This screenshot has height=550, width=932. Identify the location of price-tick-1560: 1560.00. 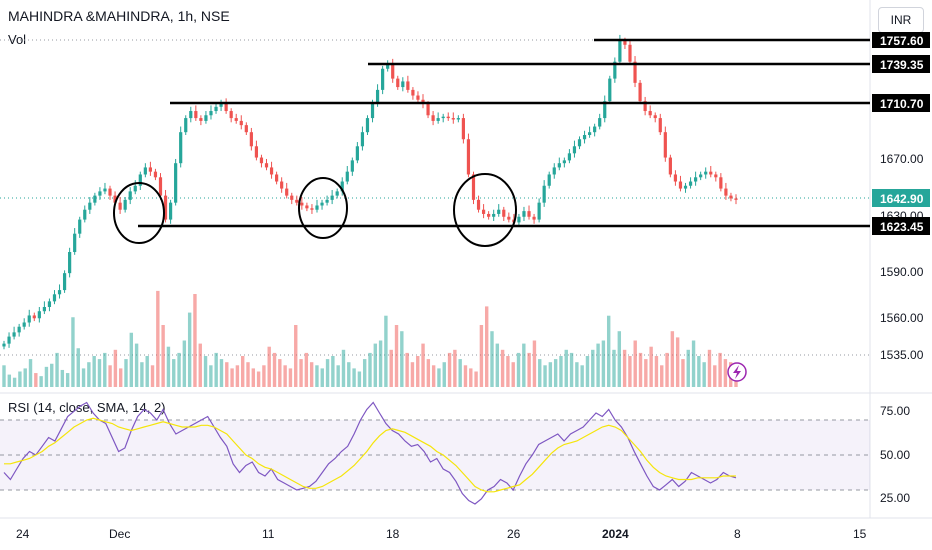
(902, 318).